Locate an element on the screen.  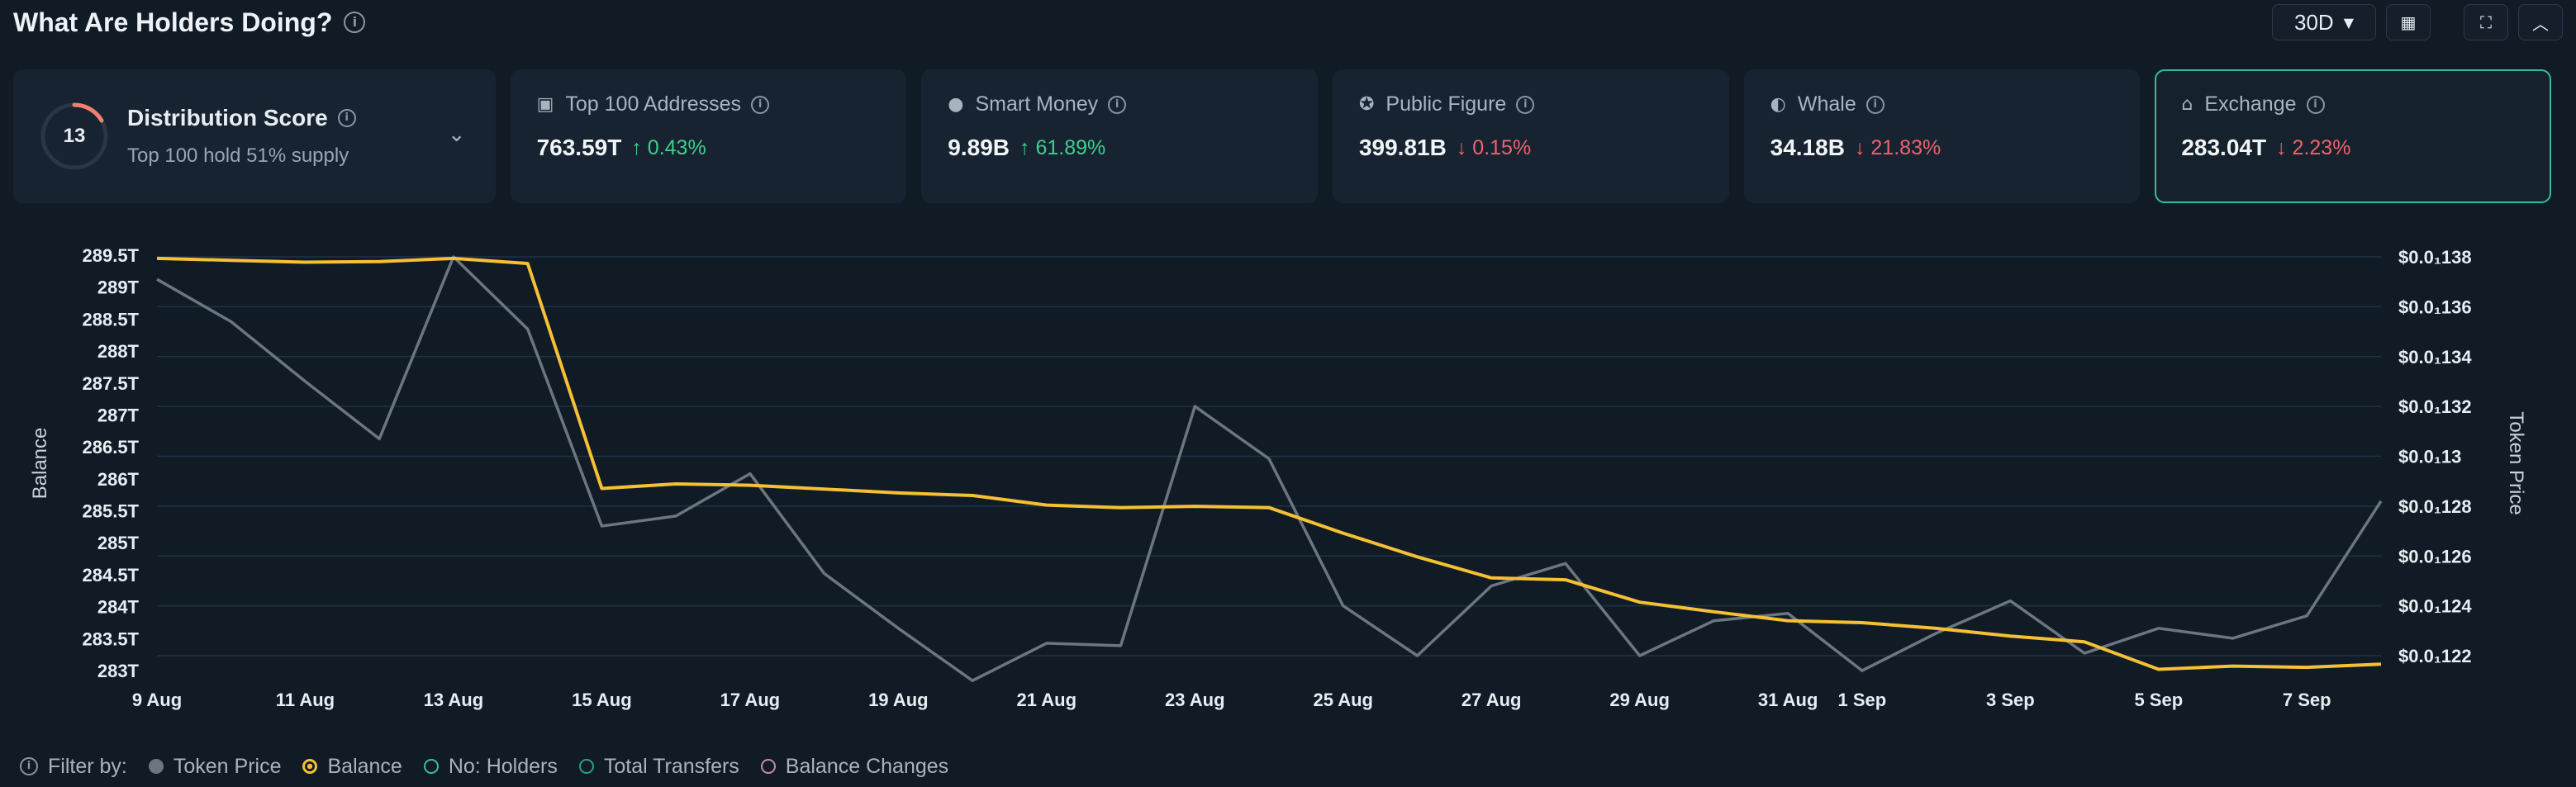
y-left-tick-label: 285.5T is located at coordinates (111, 511).